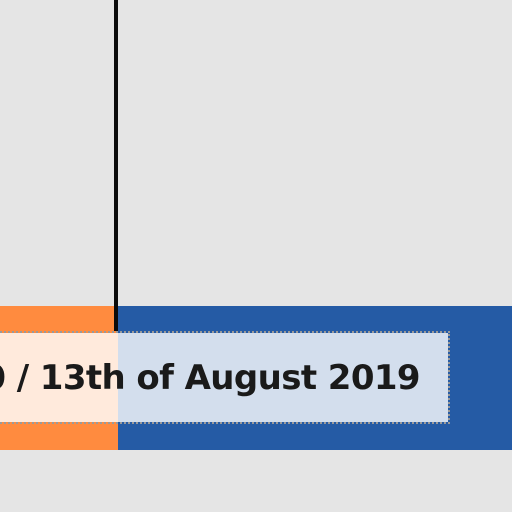  Describe the element at coordinates (210, 377) in the screenshot. I see `date-label-text: 0 / 13th of August 2019` at that location.